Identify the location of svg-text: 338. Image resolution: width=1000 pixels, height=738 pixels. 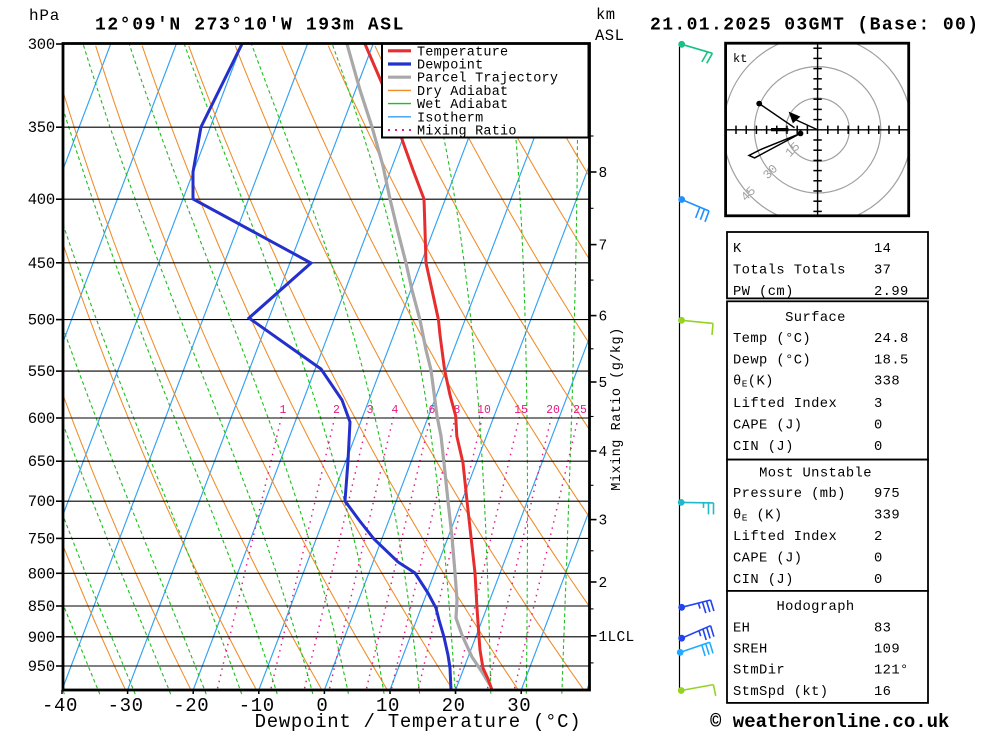
(887, 382).